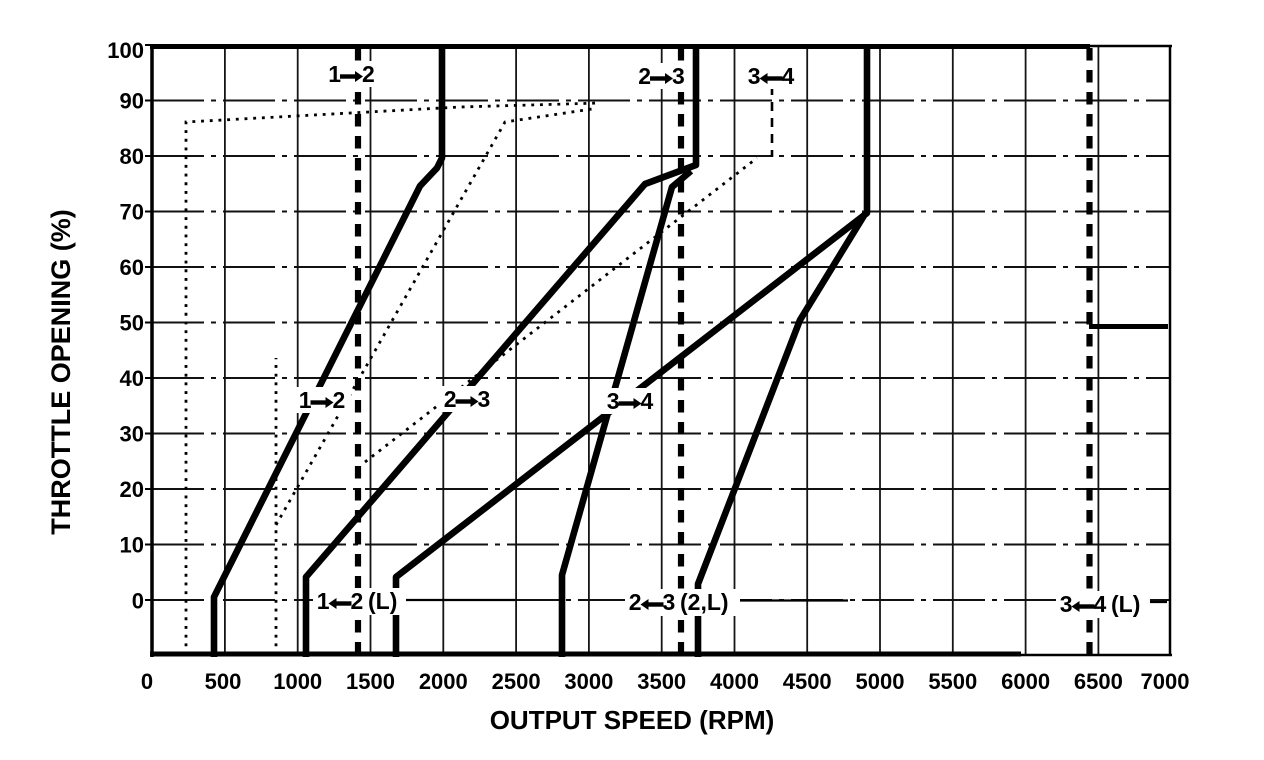  I want to click on svg-text: 3000, so click(588, 681).